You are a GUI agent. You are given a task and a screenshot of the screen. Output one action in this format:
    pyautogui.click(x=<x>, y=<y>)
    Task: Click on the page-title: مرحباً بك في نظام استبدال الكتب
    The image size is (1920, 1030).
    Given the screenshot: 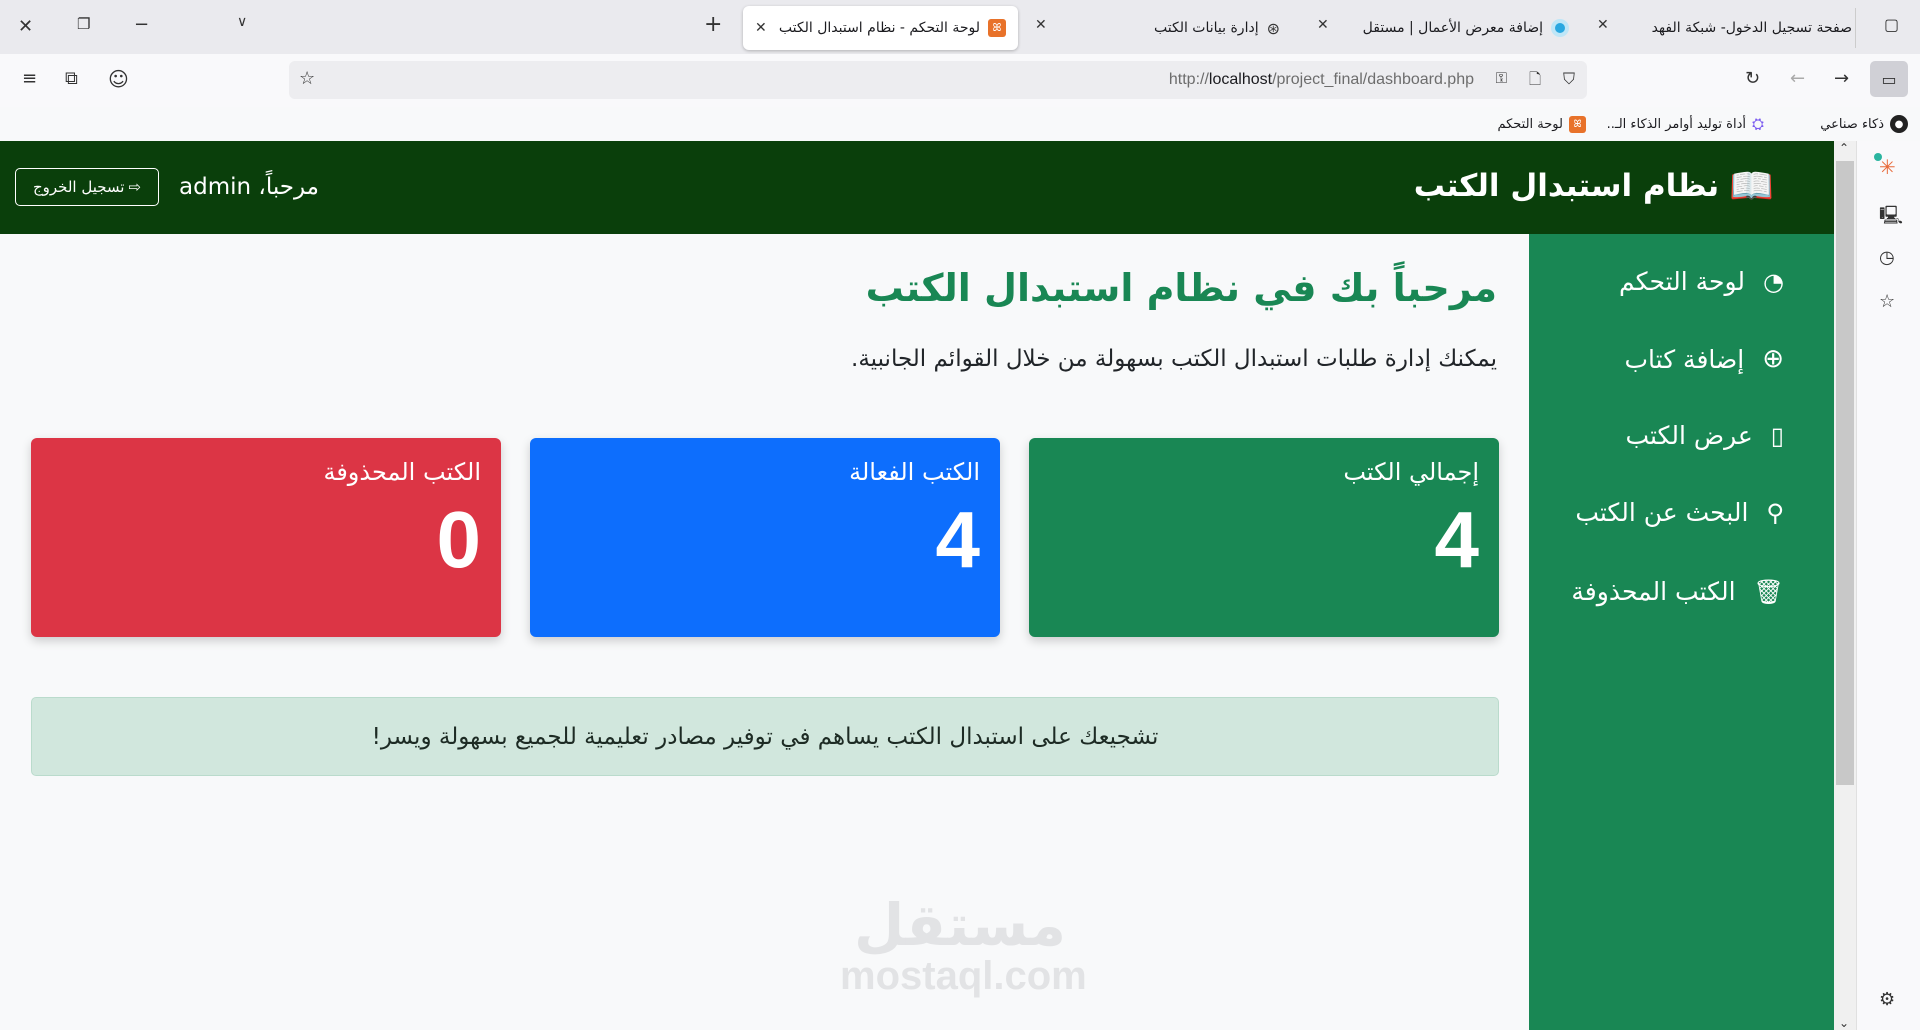 What is the action you would take?
    pyautogui.click(x=1181, y=288)
    